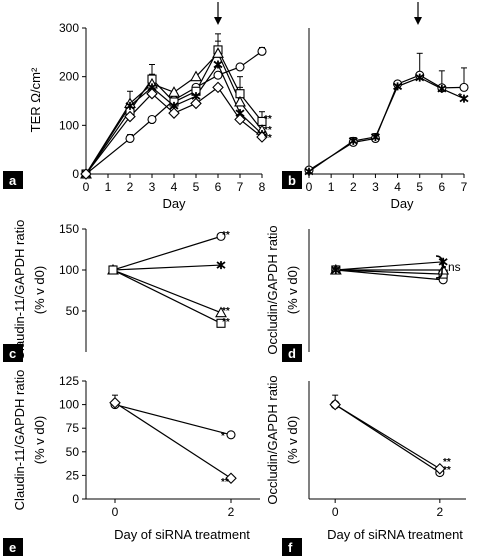  What do you see at coordinates (167, 291) in the screenshot?
I see `series-line-triangle` at bounding box center [167, 291].